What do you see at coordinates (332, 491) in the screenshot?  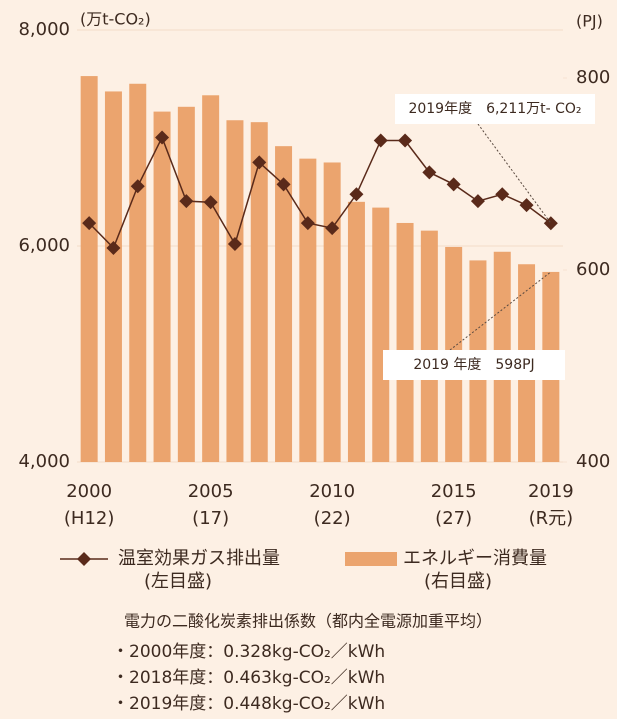 I see `x-tick-label: 2010` at bounding box center [332, 491].